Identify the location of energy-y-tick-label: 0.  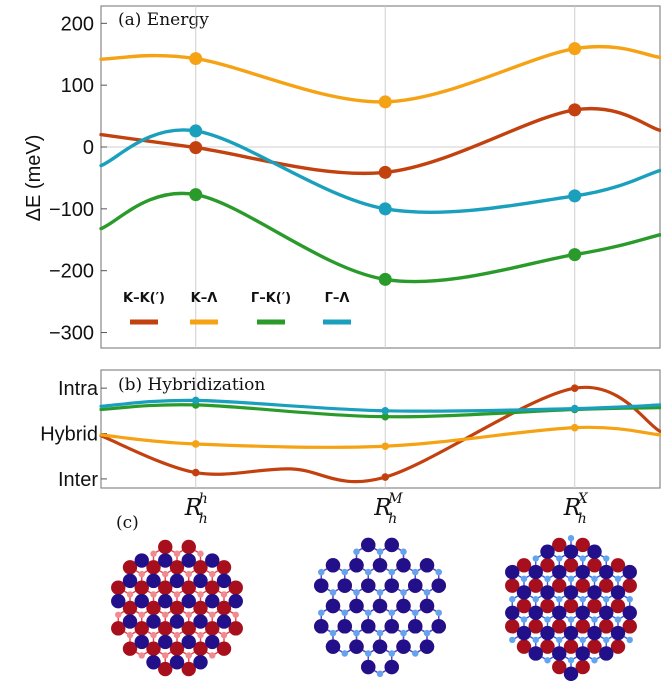
(88, 148).